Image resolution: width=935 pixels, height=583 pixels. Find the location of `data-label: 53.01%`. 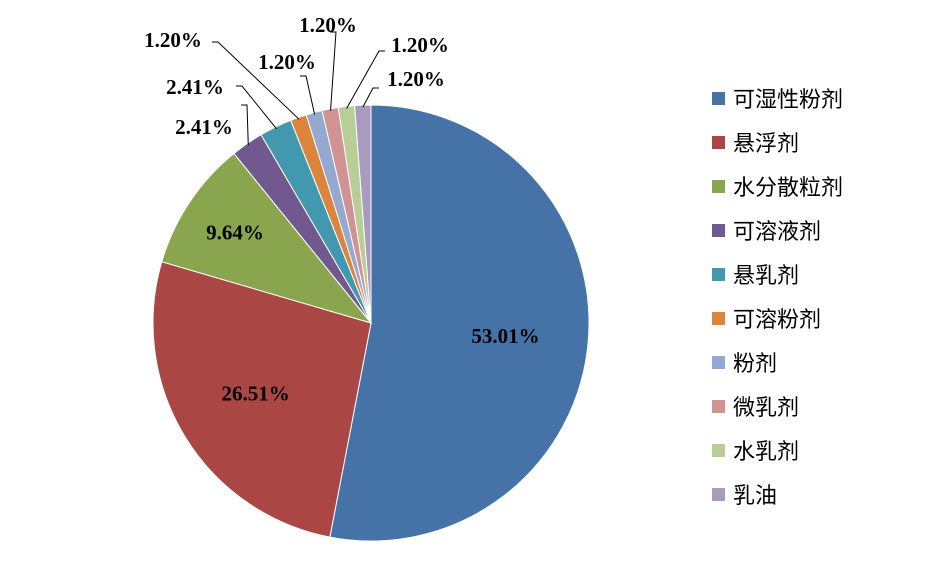

data-label: 53.01% is located at coordinates (505, 336).